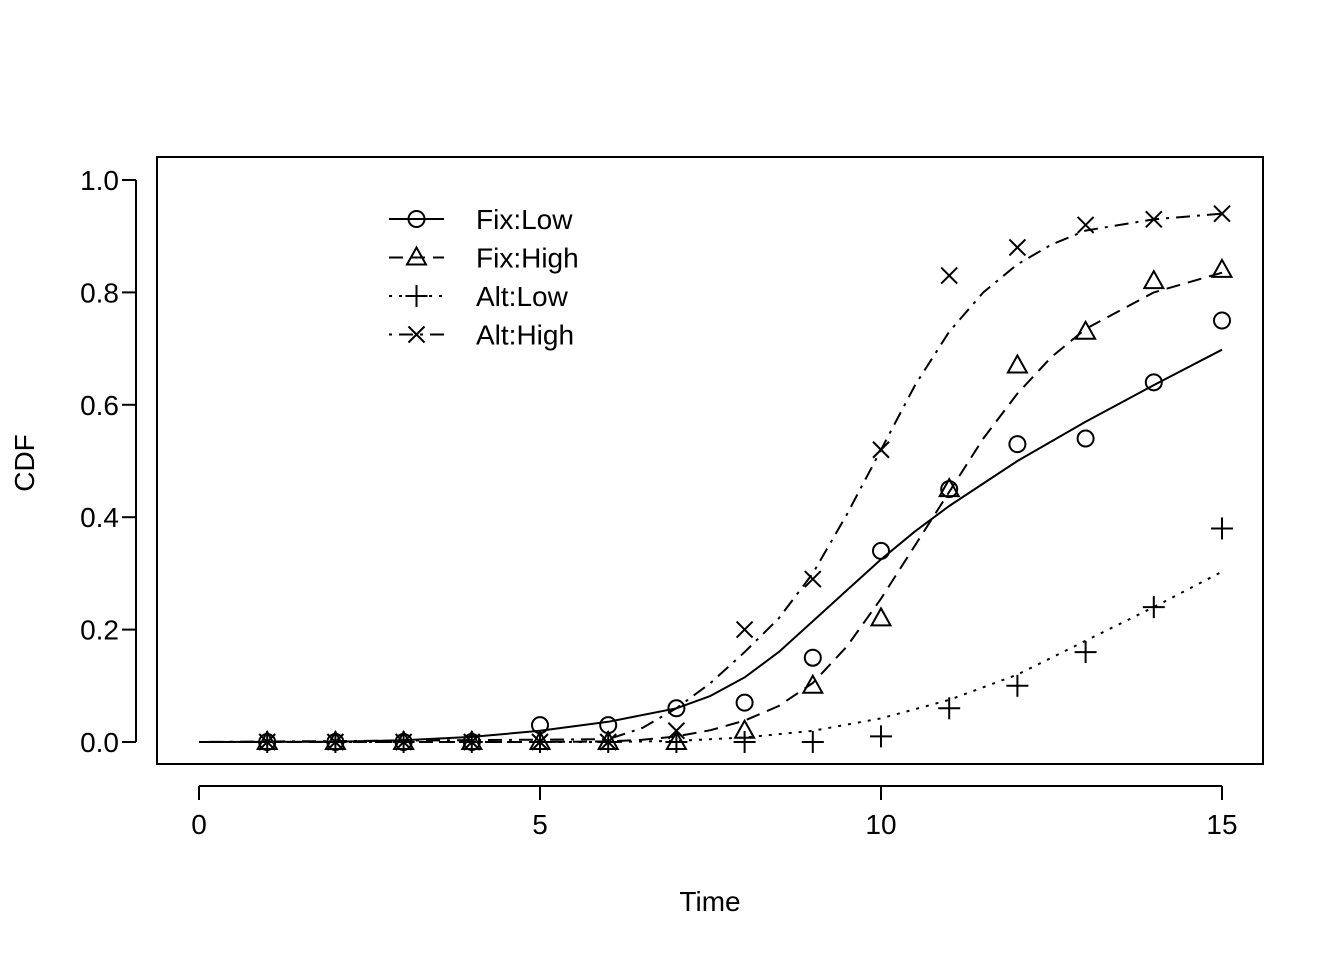 This screenshot has height=960, width=1344. Describe the element at coordinates (199, 824) in the screenshot. I see `x-tick-label: 0` at that location.